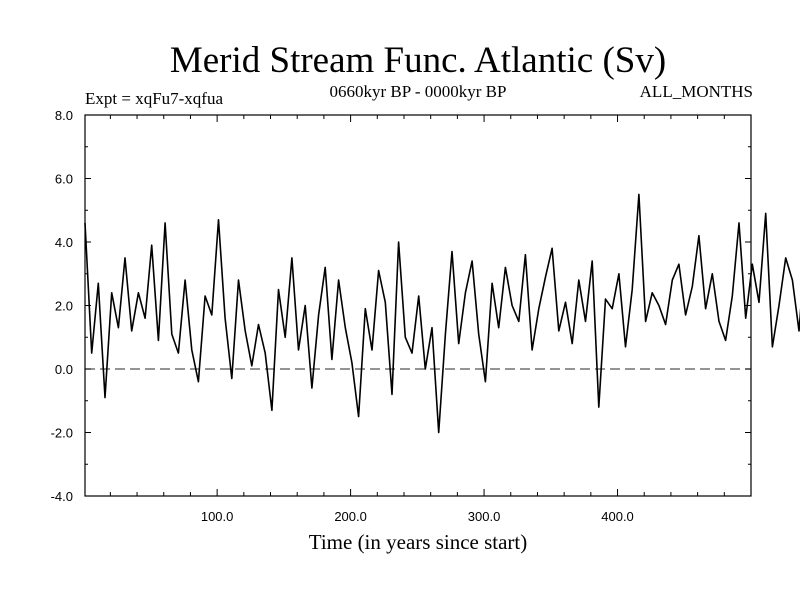 The image size is (800, 600). I want to click on y-tick-label: -2.0, so click(62, 433).